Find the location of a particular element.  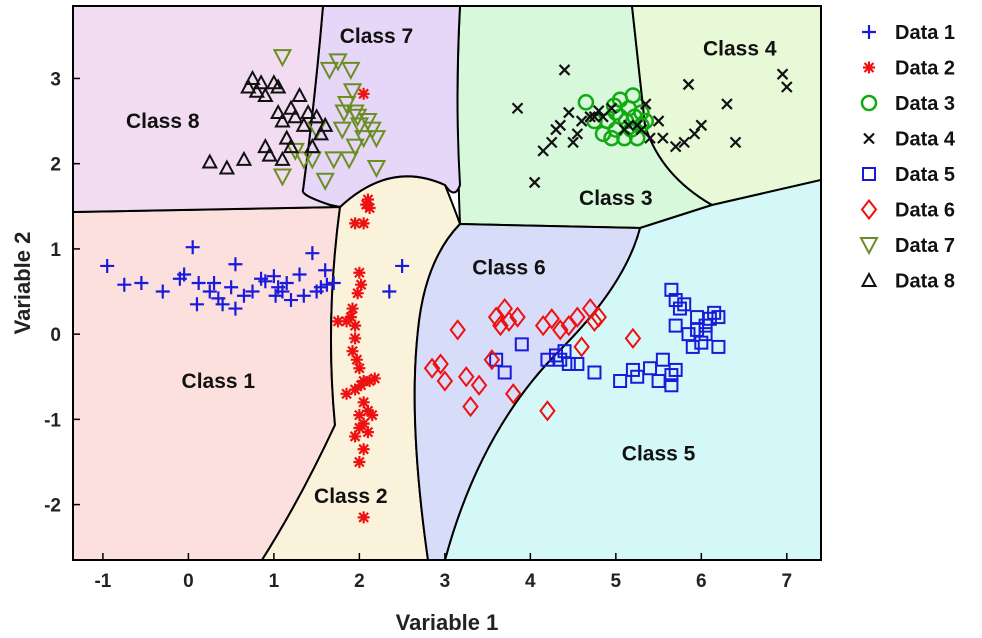

legend-label: Data 4 is located at coordinates (925, 140).